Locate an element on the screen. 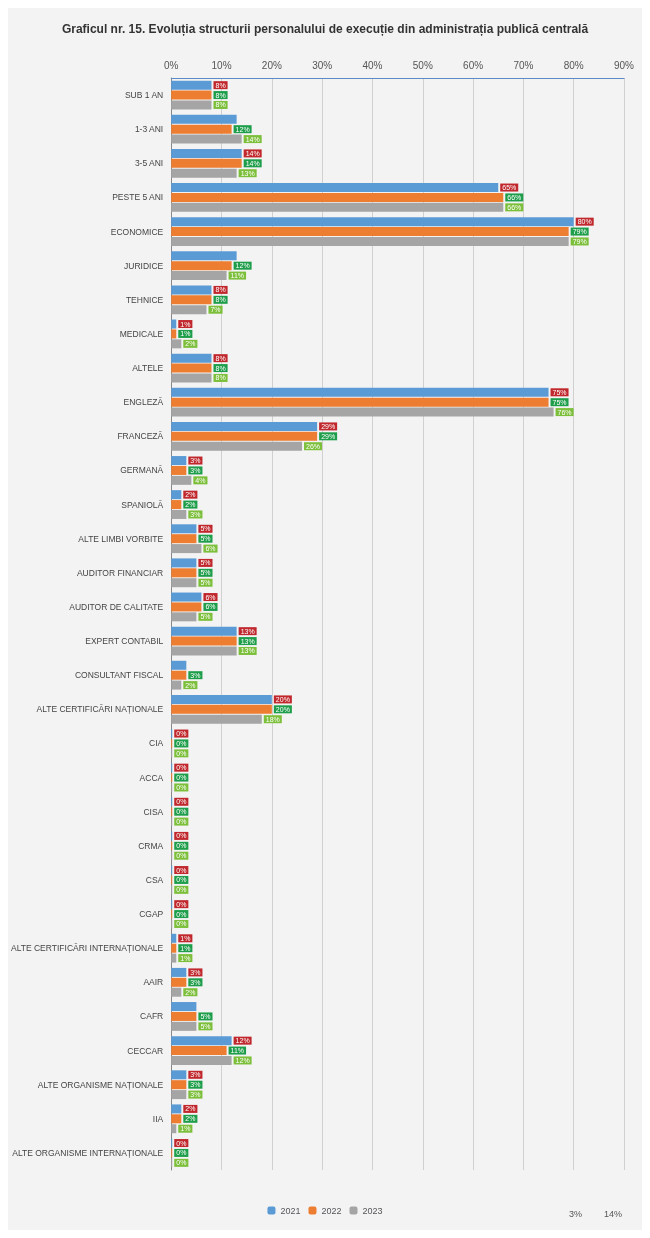 The image size is (650, 1238). x-tick-label: 90% is located at coordinates (624, 65).